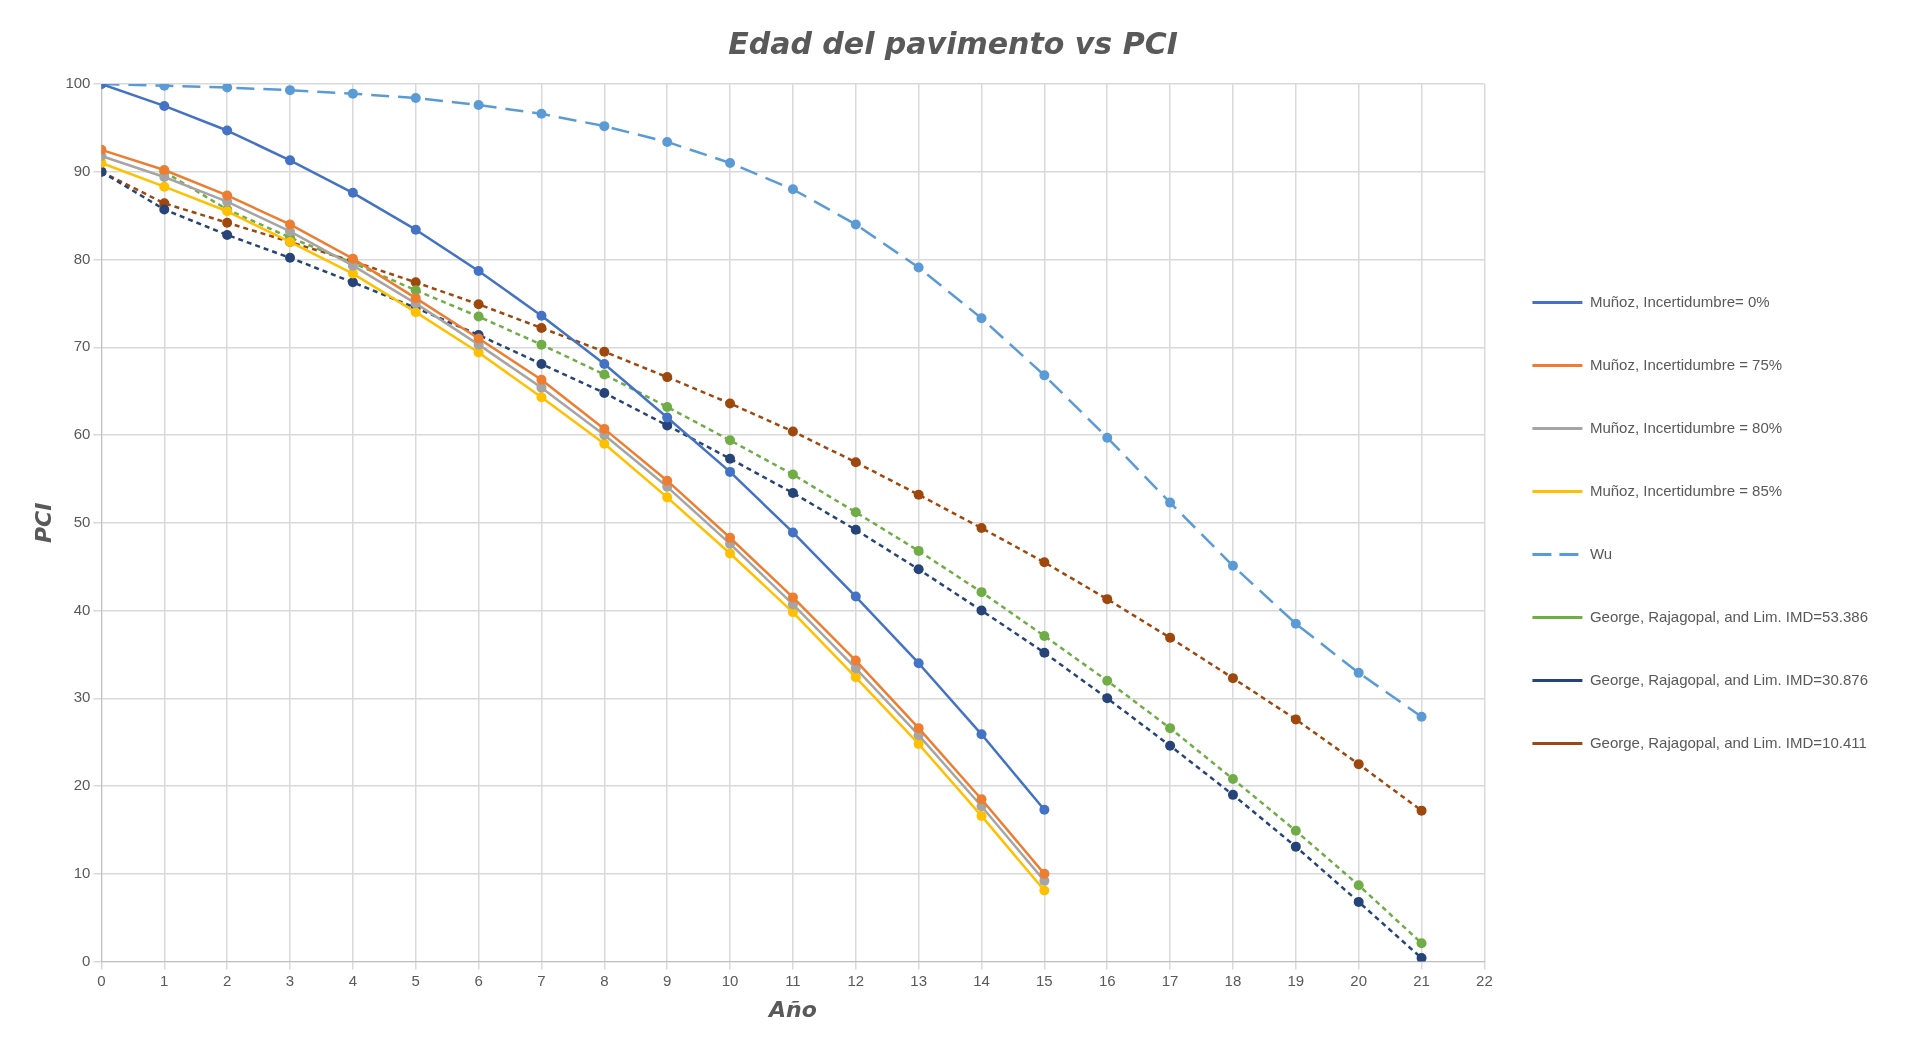 The image size is (1923, 1052). What do you see at coordinates (1729, 616) in the screenshot?
I see `legend-label: George, Rajagopal, and Lim. IMD=53.386` at bounding box center [1729, 616].